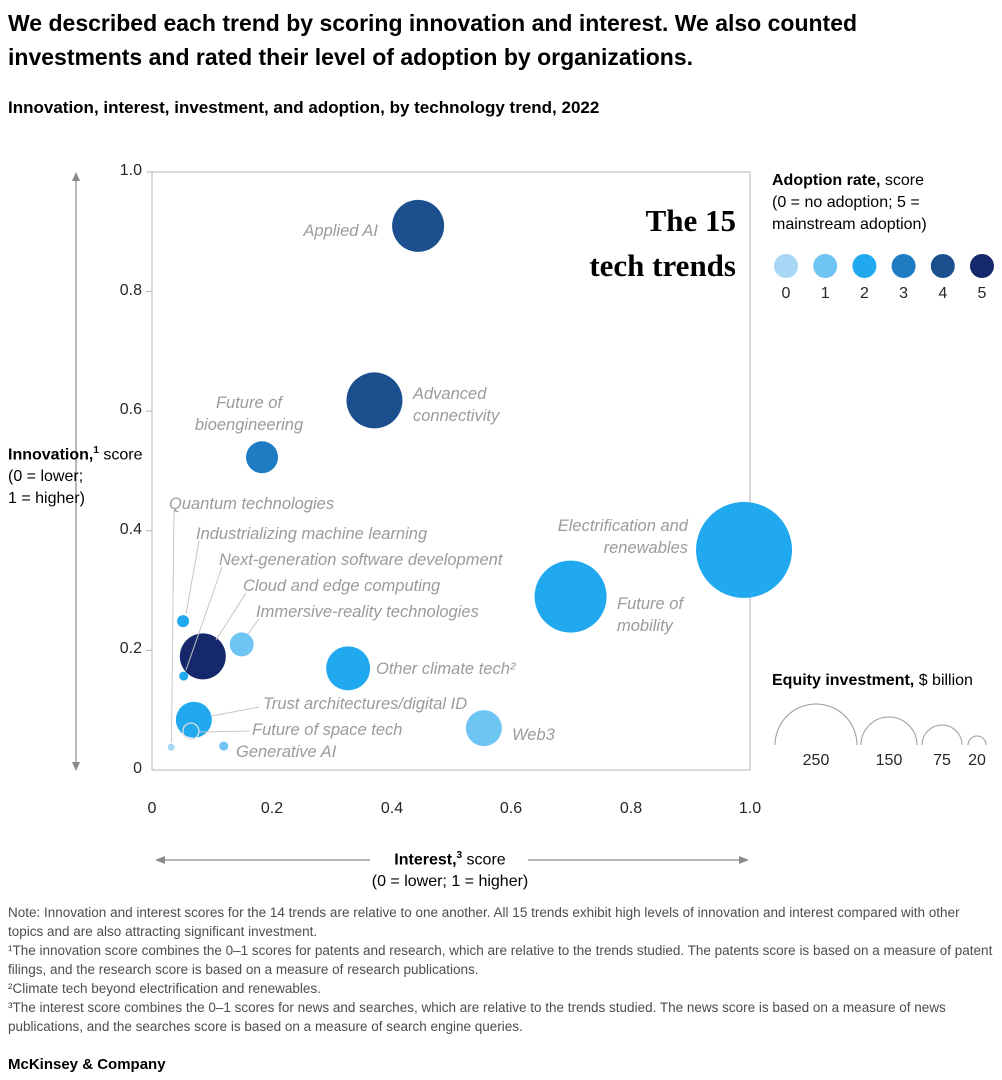 The height and width of the screenshot is (1080, 1002). What do you see at coordinates (171, 747) in the screenshot?
I see `bubble-quantum-technologies` at bounding box center [171, 747].